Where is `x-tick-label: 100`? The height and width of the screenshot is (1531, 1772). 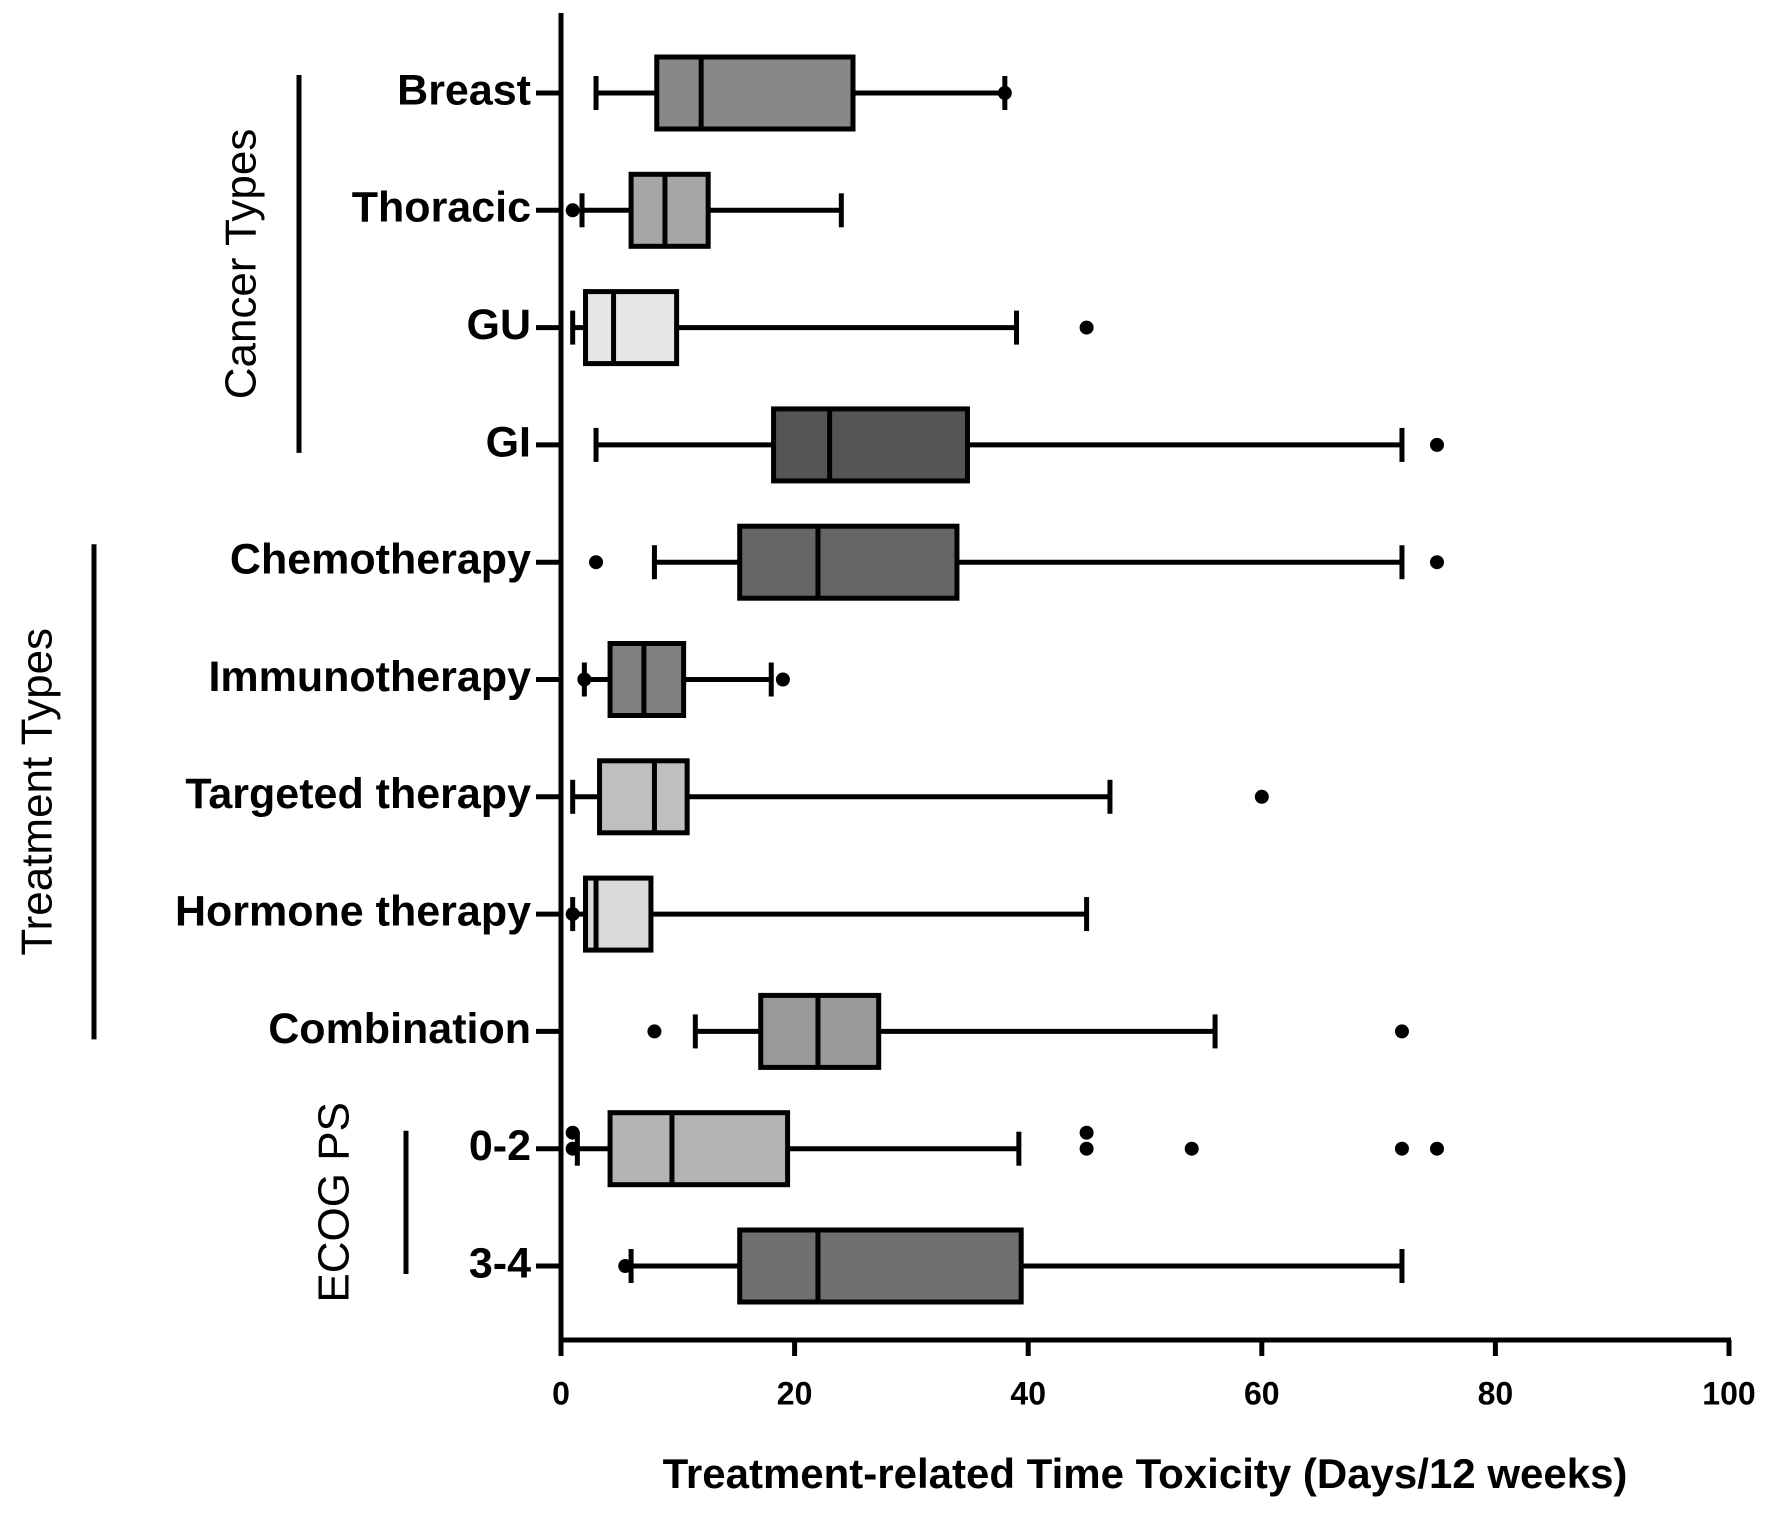
x-tick-label: 100 is located at coordinates (1728, 1393).